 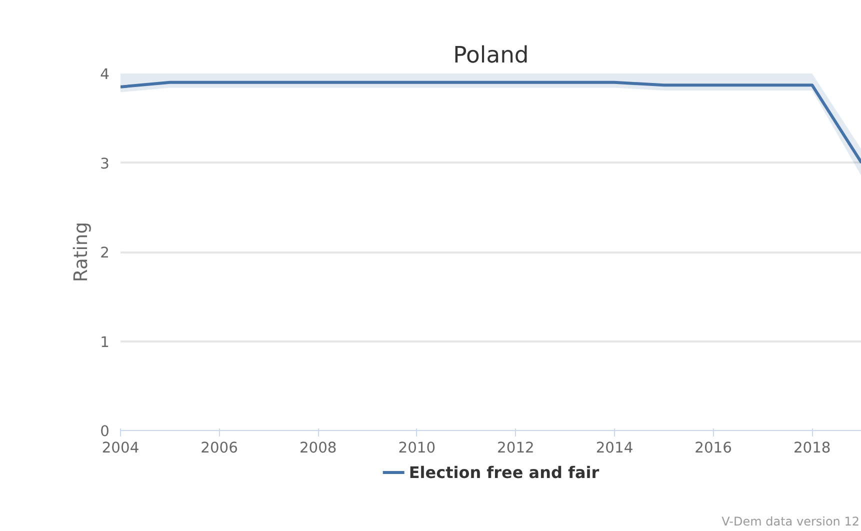 What do you see at coordinates (491, 55) in the screenshot?
I see `chart-title: Poland` at bounding box center [491, 55].